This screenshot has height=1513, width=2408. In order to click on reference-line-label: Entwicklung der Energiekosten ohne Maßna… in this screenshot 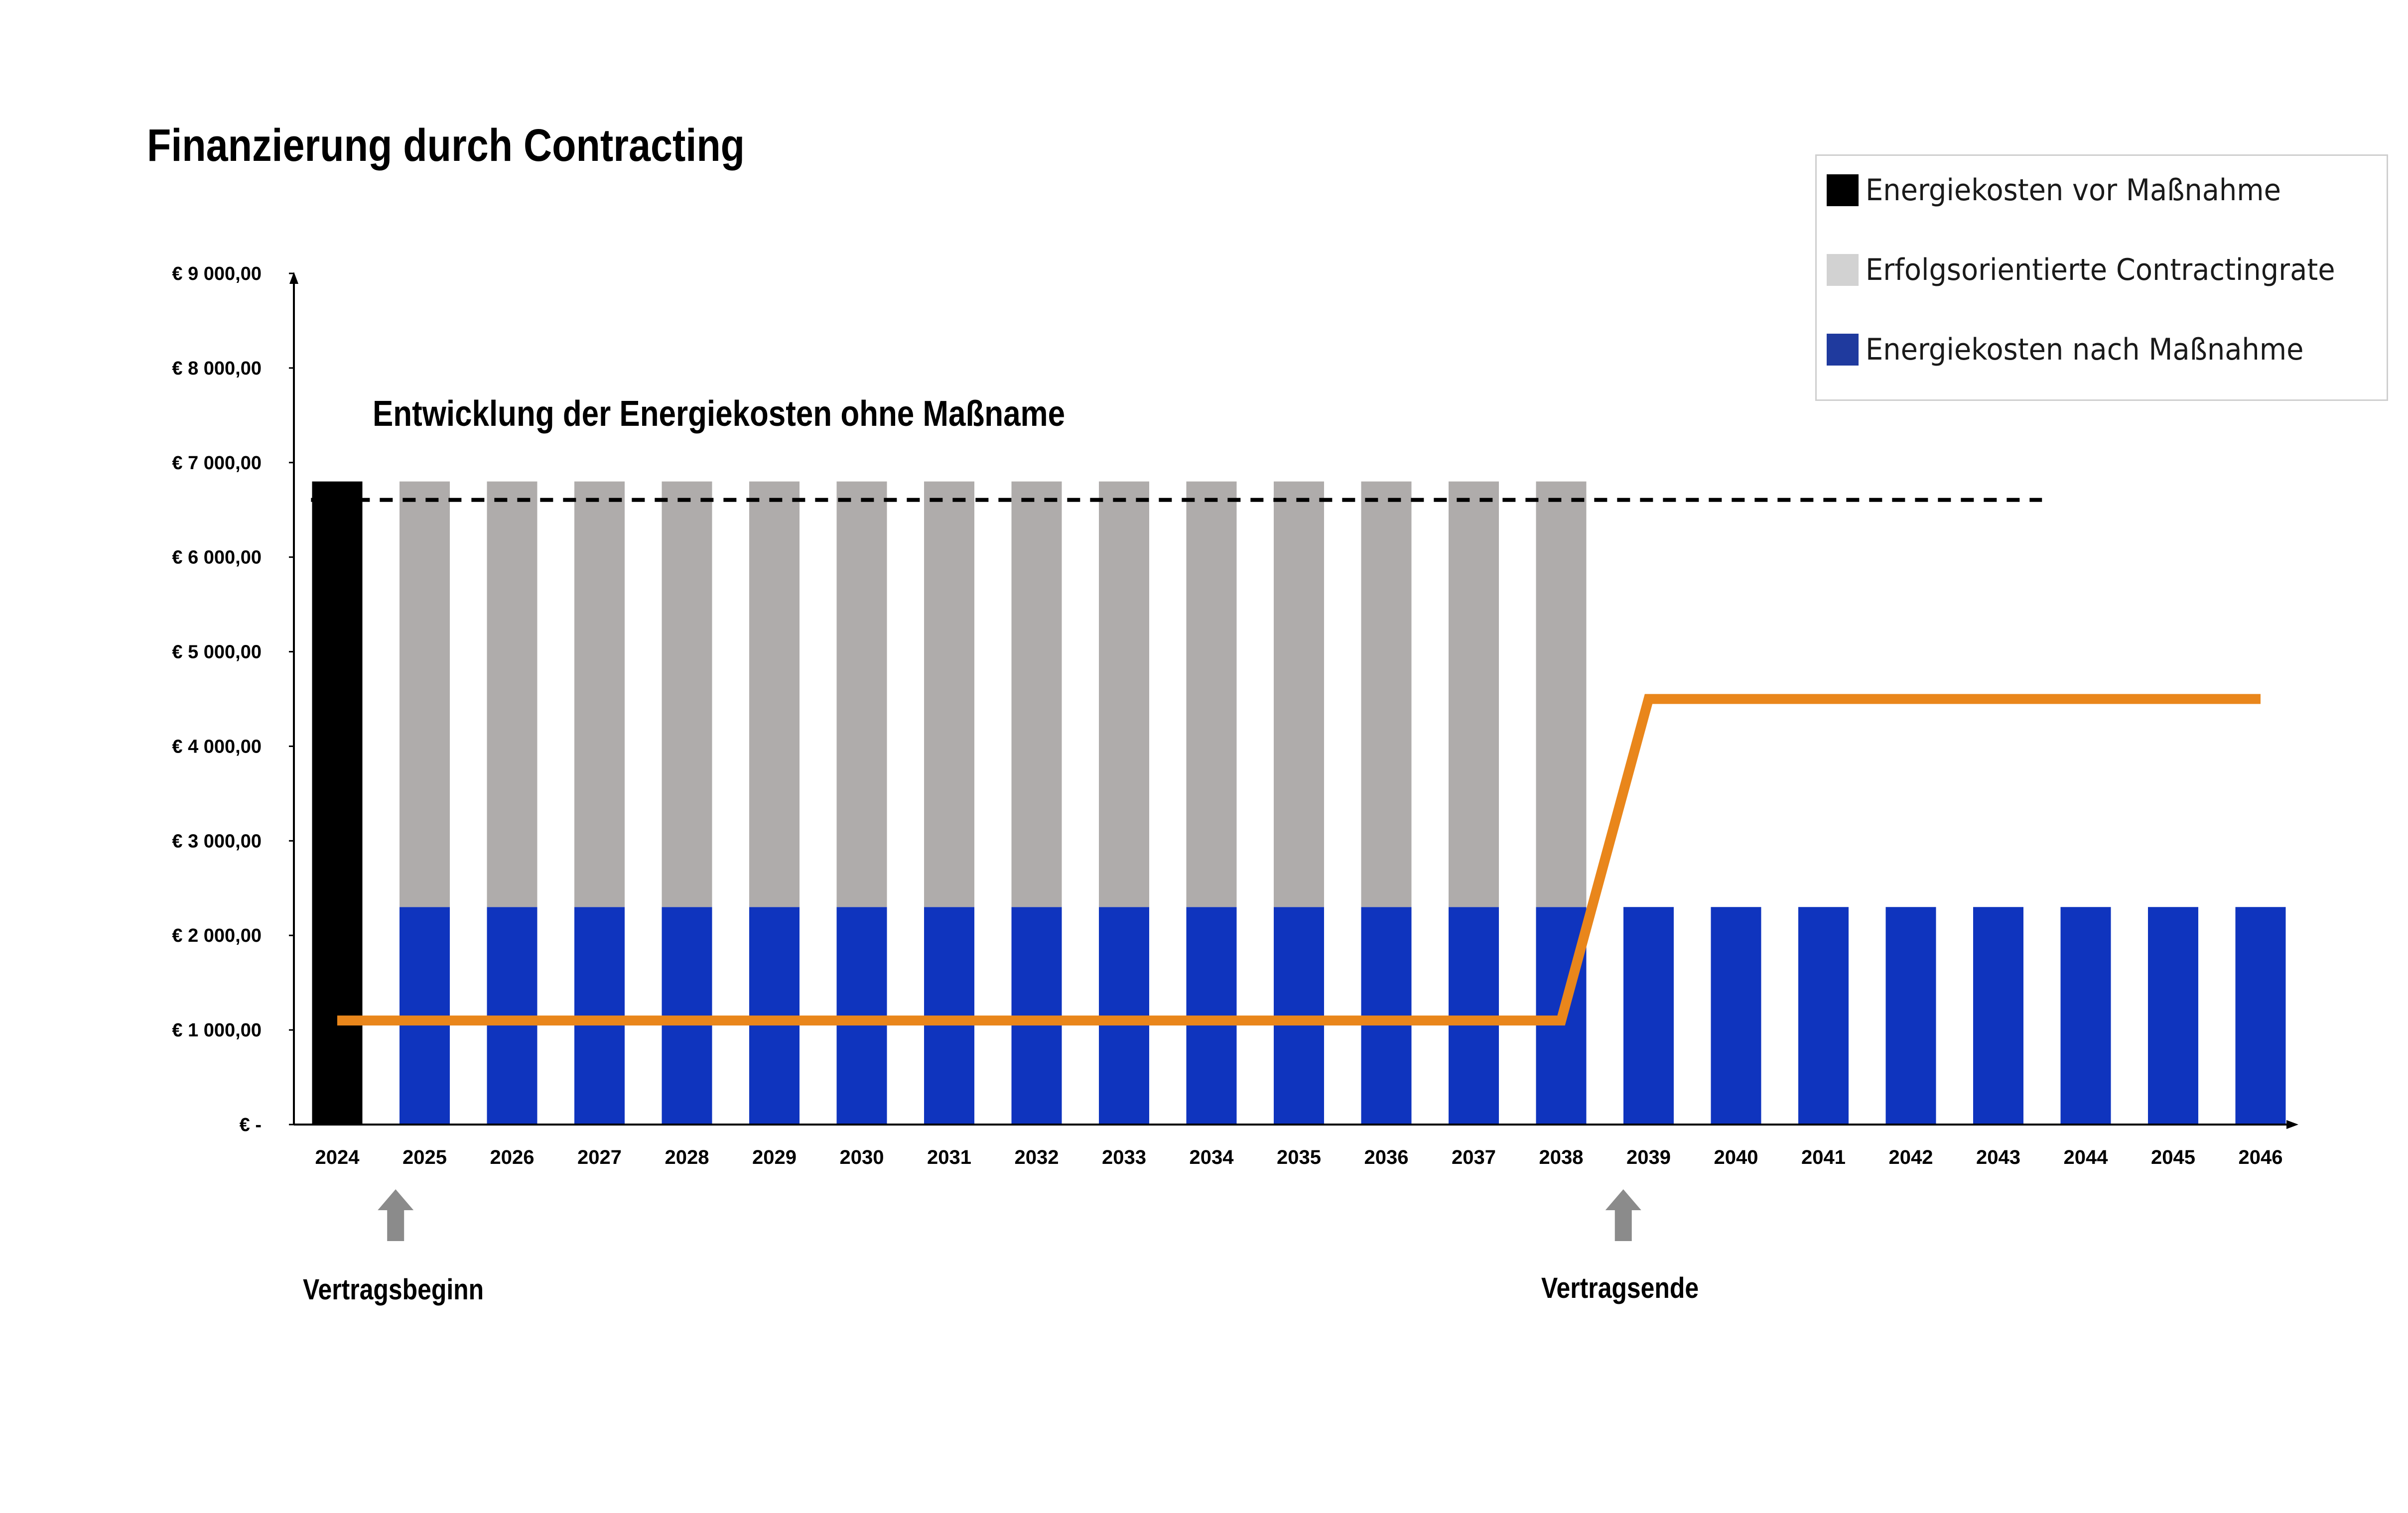, I will do `click(719, 414)`.